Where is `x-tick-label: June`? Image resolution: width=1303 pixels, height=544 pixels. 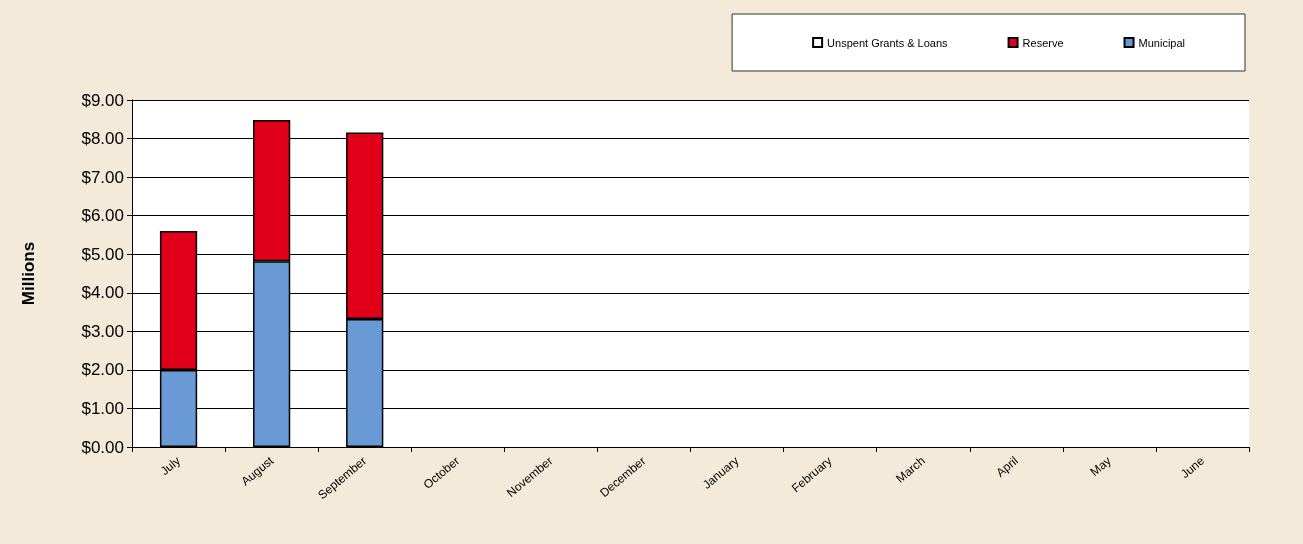 x-tick-label: June is located at coordinates (1193, 467).